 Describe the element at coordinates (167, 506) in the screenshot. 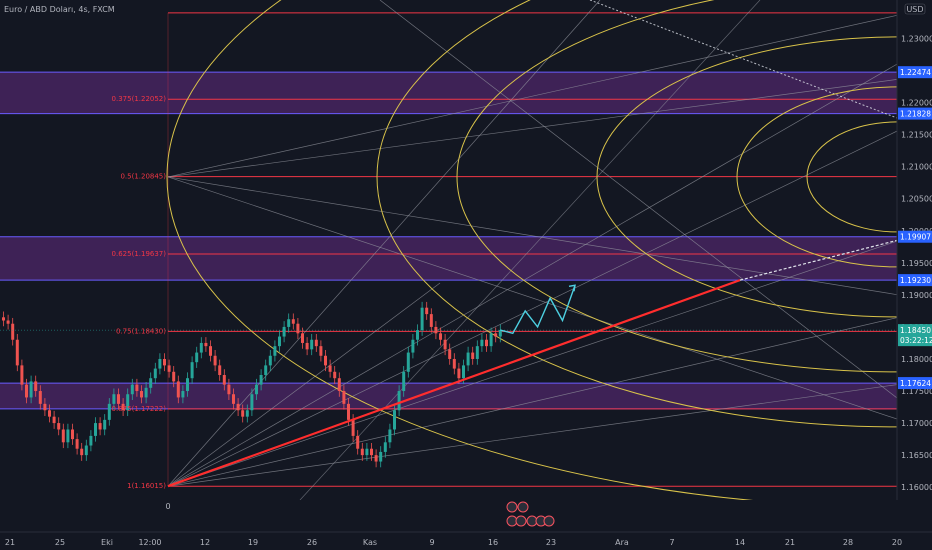

I see `fib-zero-label: 0` at that location.